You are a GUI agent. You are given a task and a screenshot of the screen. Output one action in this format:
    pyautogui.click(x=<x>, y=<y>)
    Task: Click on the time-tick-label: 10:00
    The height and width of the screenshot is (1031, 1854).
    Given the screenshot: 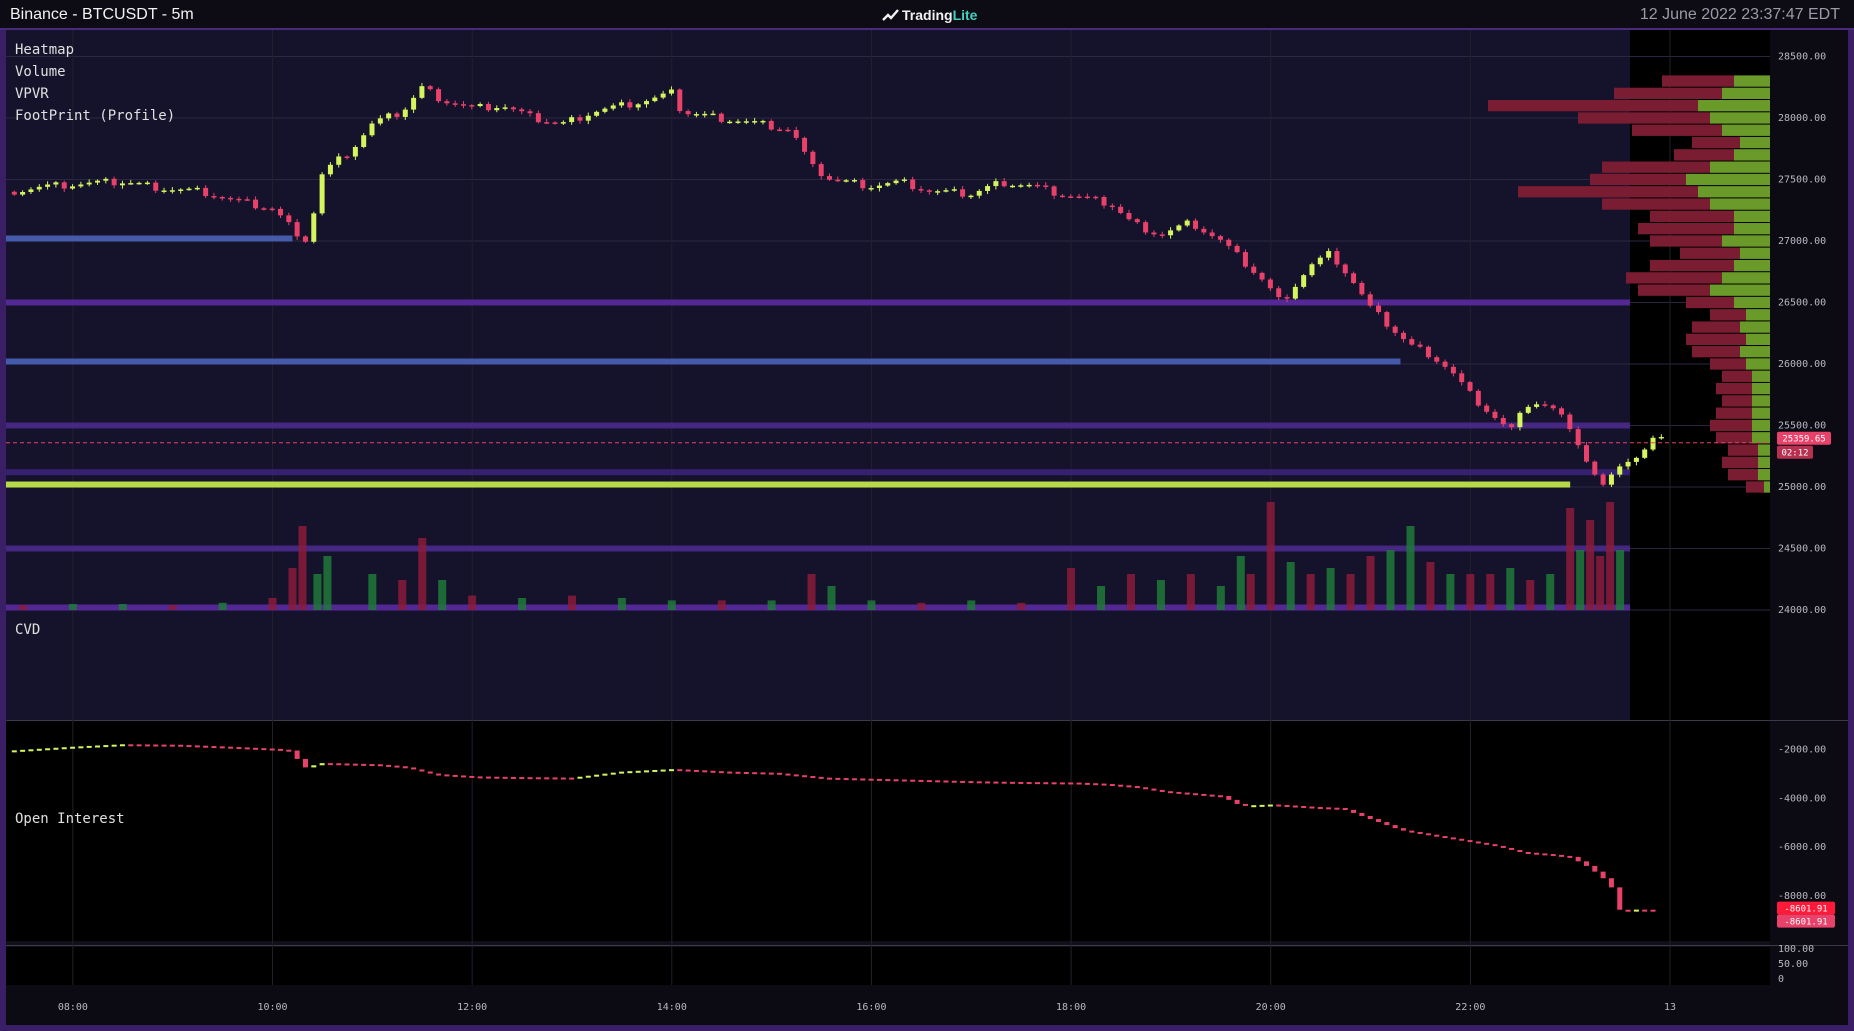 What is the action you would take?
    pyautogui.click(x=272, y=1007)
    